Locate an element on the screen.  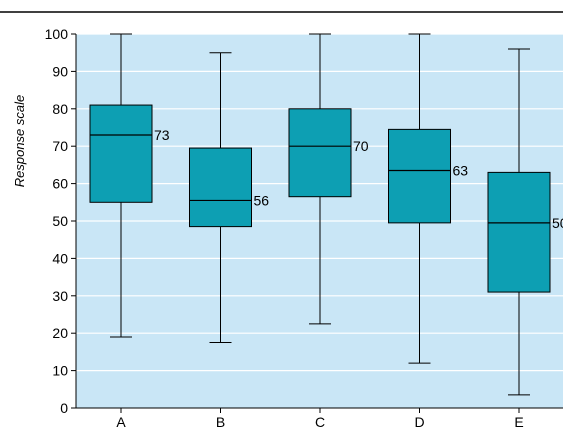
box-A: 73 is located at coordinates (129, 185).